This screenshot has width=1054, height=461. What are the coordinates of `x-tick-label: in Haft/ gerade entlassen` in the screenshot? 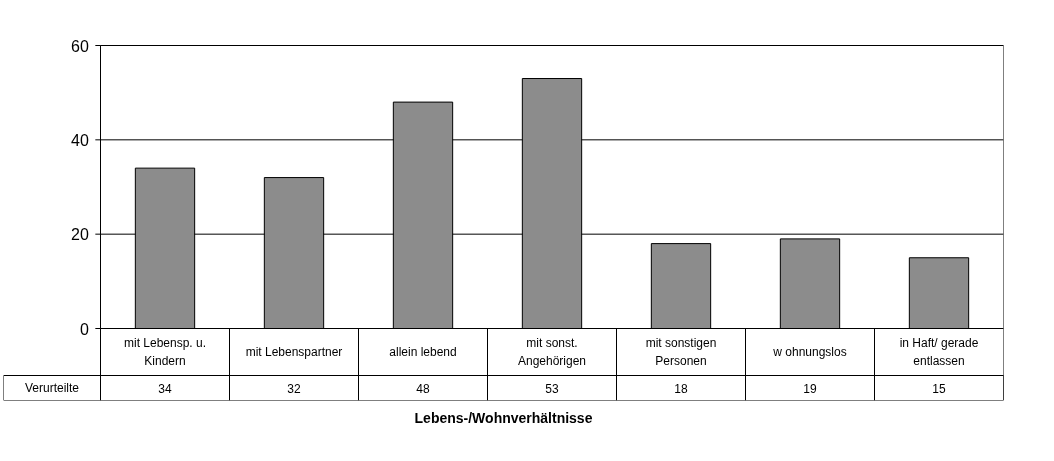 It's located at (939, 352).